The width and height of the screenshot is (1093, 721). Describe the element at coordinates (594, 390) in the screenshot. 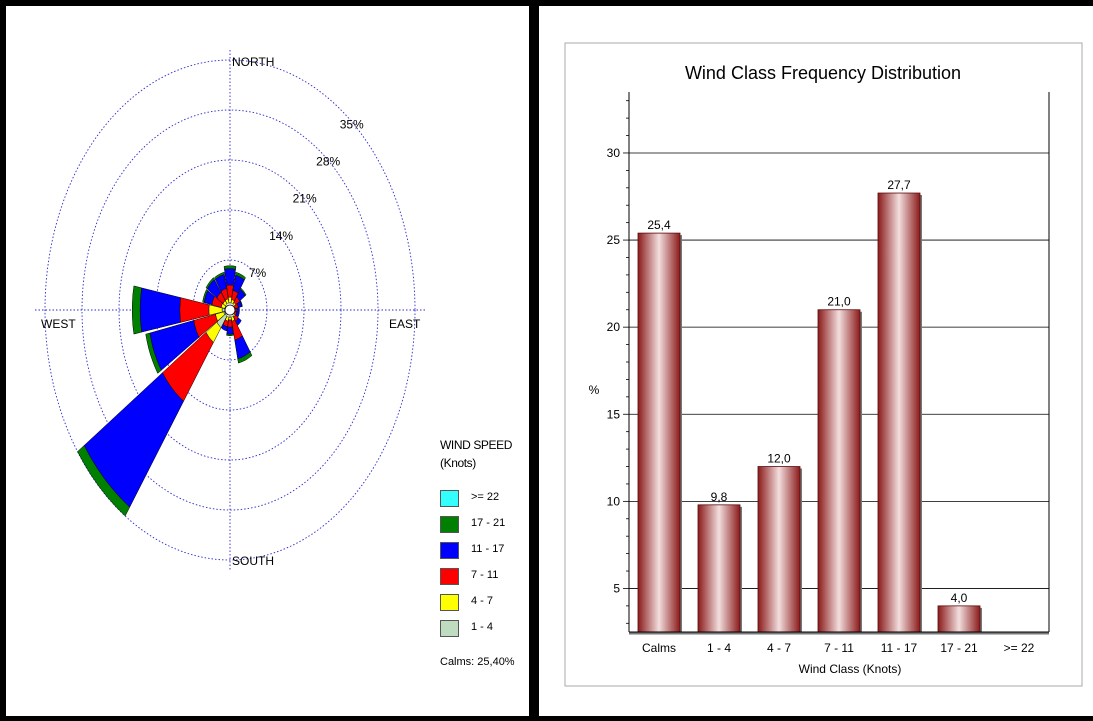

I see `y-axis-label: %` at that location.